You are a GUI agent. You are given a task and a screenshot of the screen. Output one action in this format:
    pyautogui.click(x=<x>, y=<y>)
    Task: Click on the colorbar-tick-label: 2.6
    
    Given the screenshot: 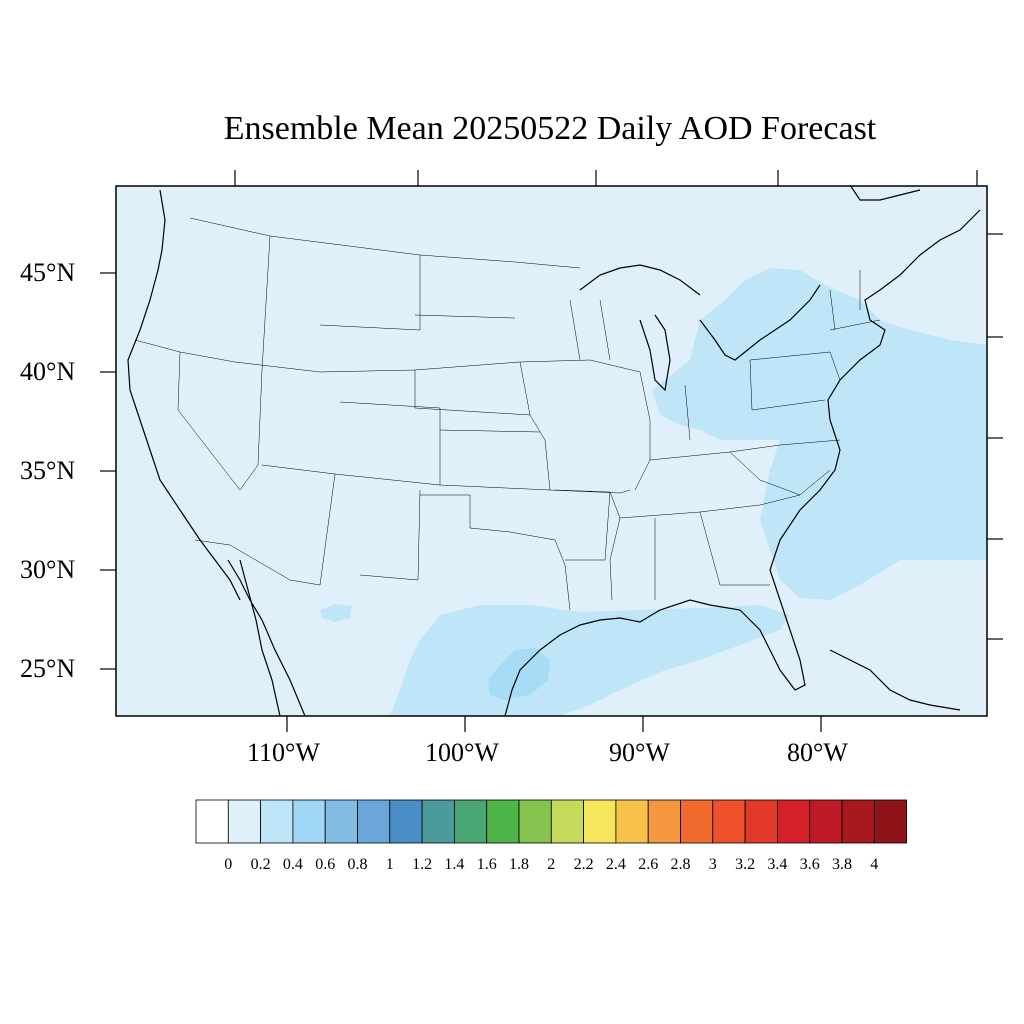 What is the action you would take?
    pyautogui.click(x=648, y=864)
    